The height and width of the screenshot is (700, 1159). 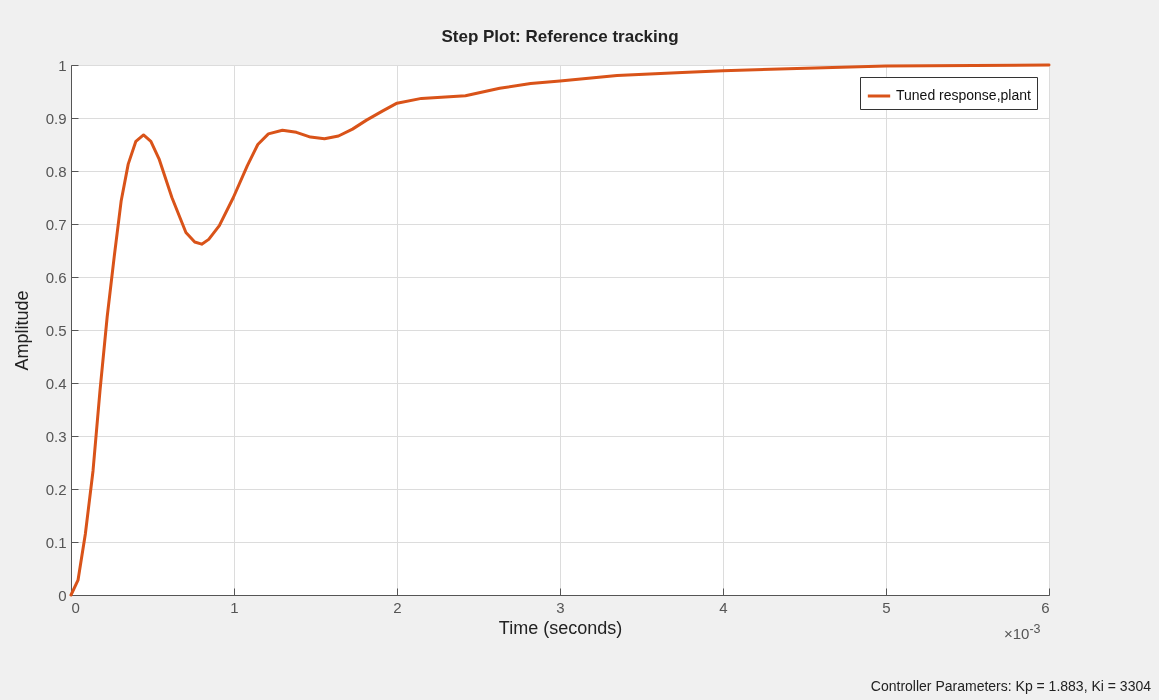 I want to click on legend-label: Tuned response,plant, so click(x=964, y=95).